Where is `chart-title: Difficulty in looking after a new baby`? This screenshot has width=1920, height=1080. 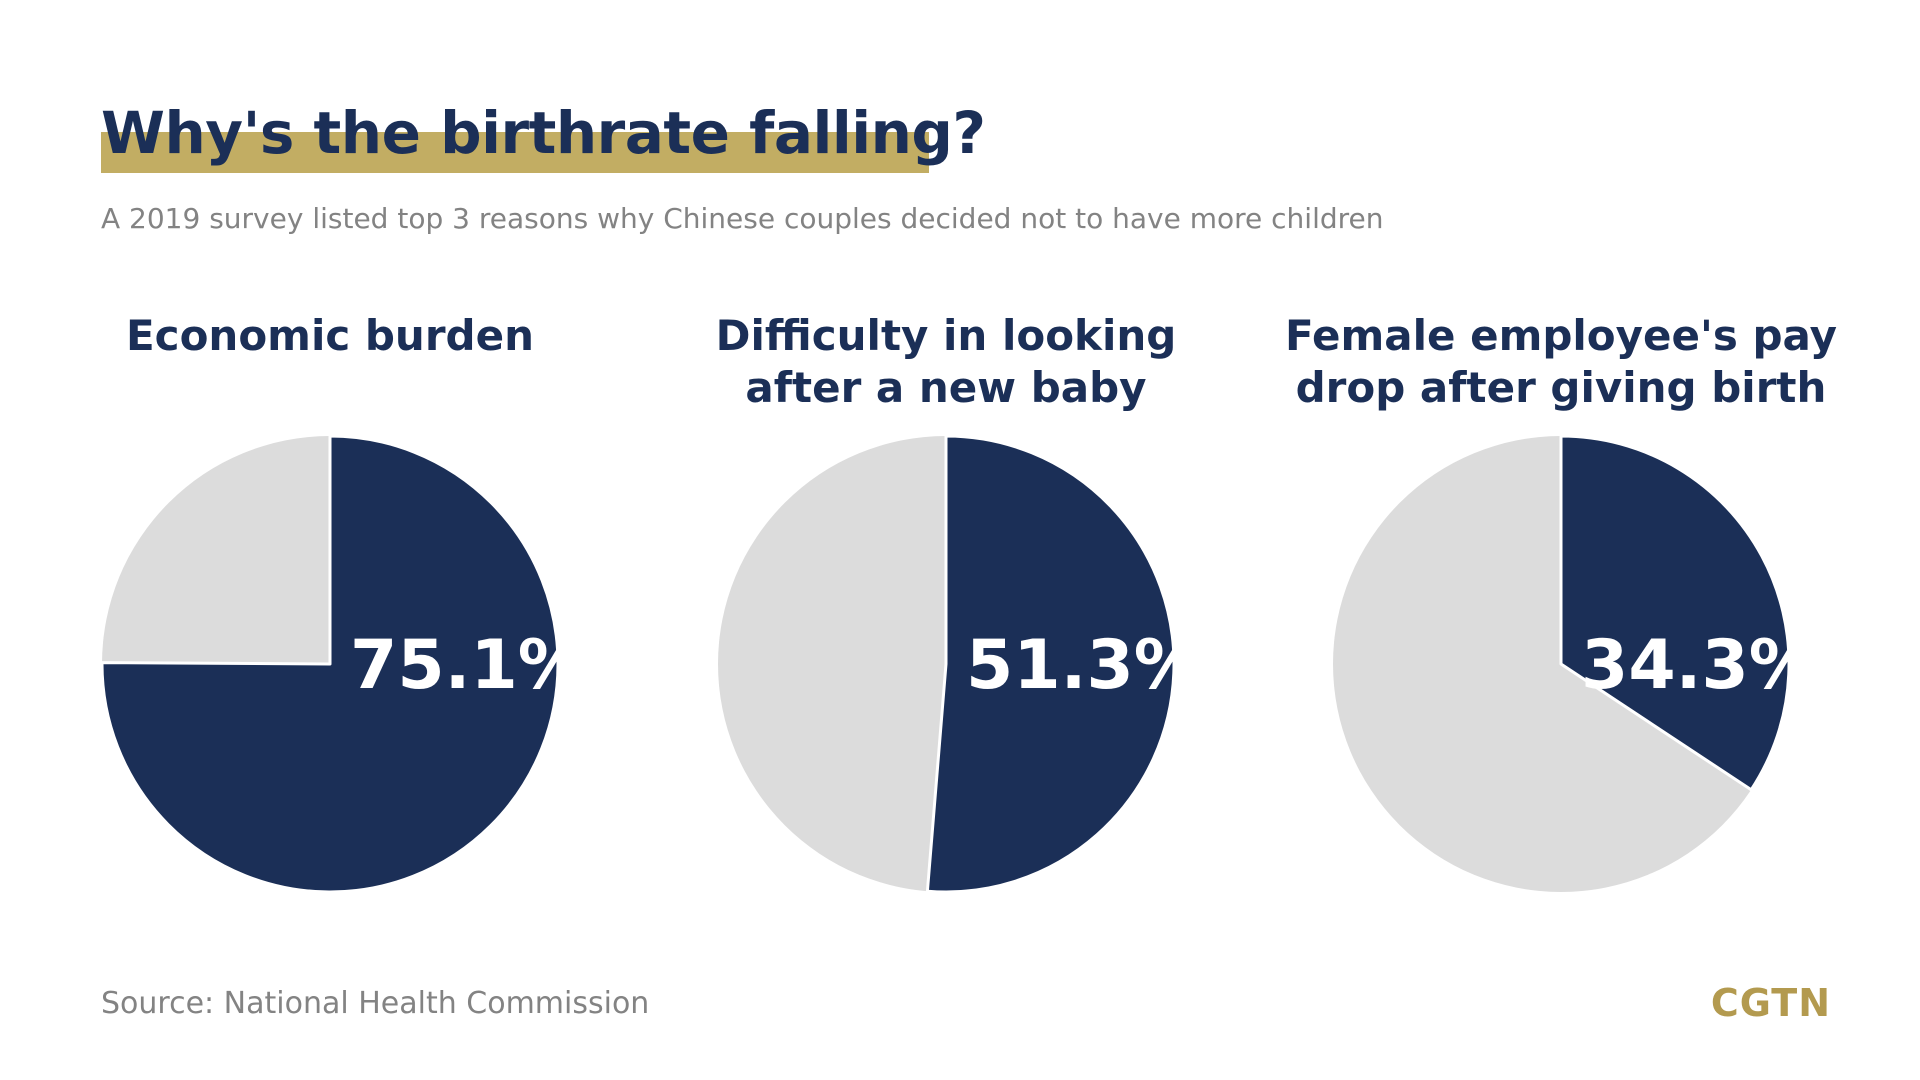
chart-title: Difficulty in looking after a new baby is located at coordinates (946, 361).